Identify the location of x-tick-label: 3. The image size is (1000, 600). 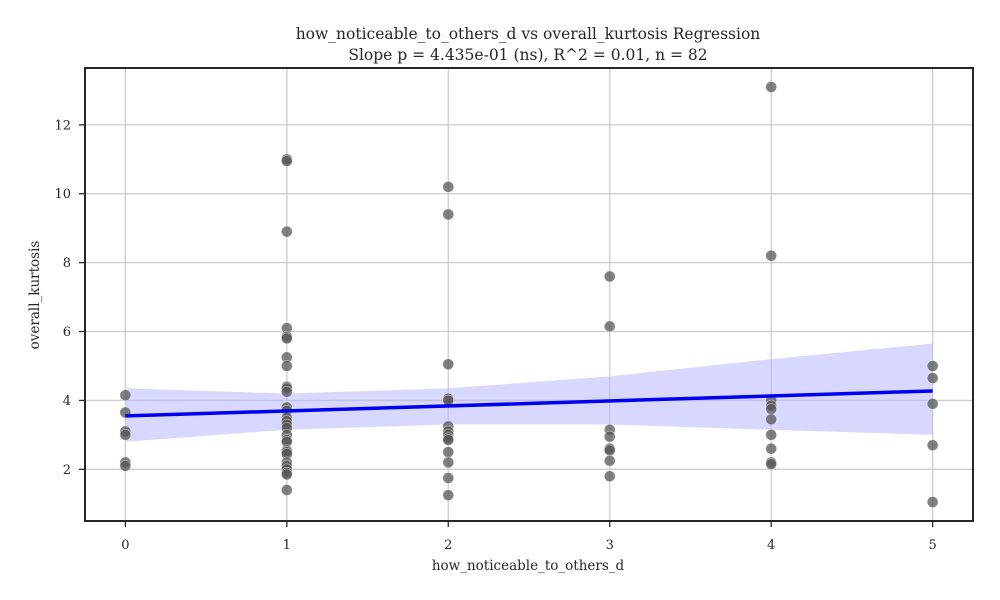
(610, 545).